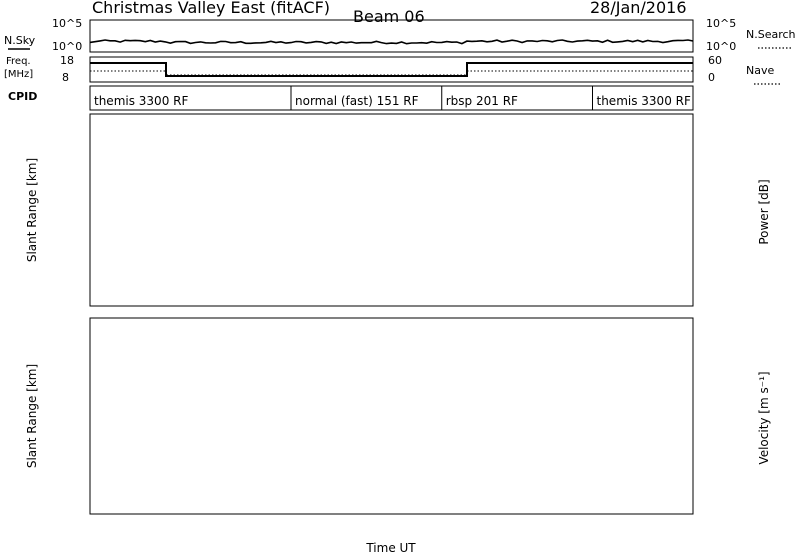  What do you see at coordinates (18, 74) in the screenshot?
I see `freq-unit-label: [MHz]` at bounding box center [18, 74].